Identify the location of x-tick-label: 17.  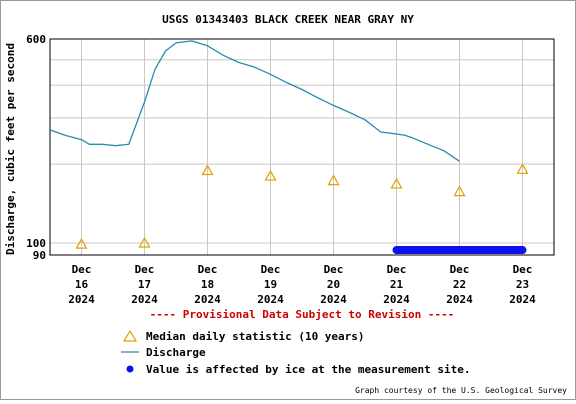
(144, 284).